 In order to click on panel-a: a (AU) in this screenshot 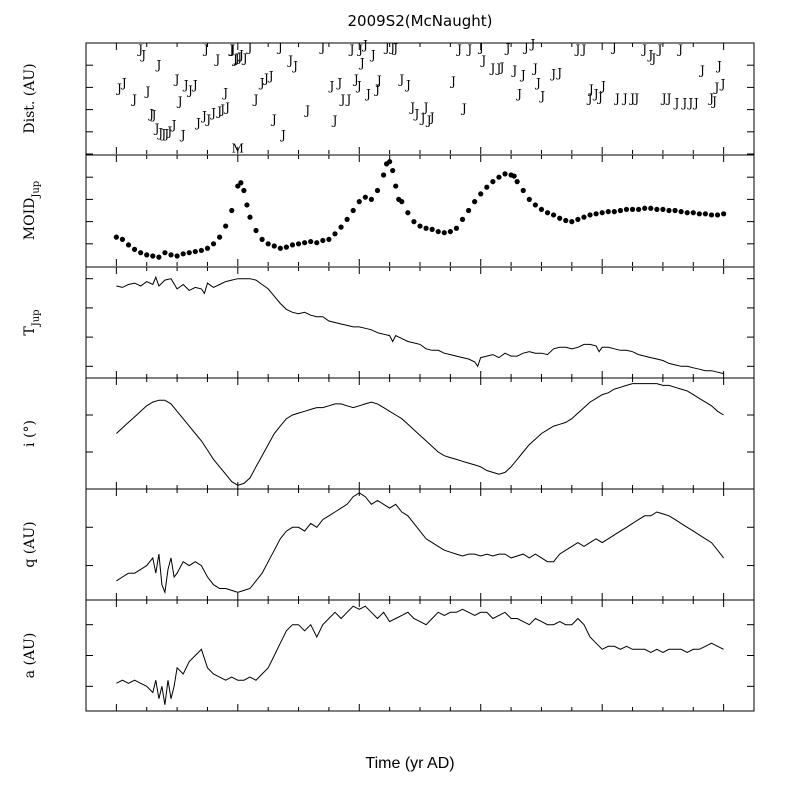, I will do `click(388, 655)`.